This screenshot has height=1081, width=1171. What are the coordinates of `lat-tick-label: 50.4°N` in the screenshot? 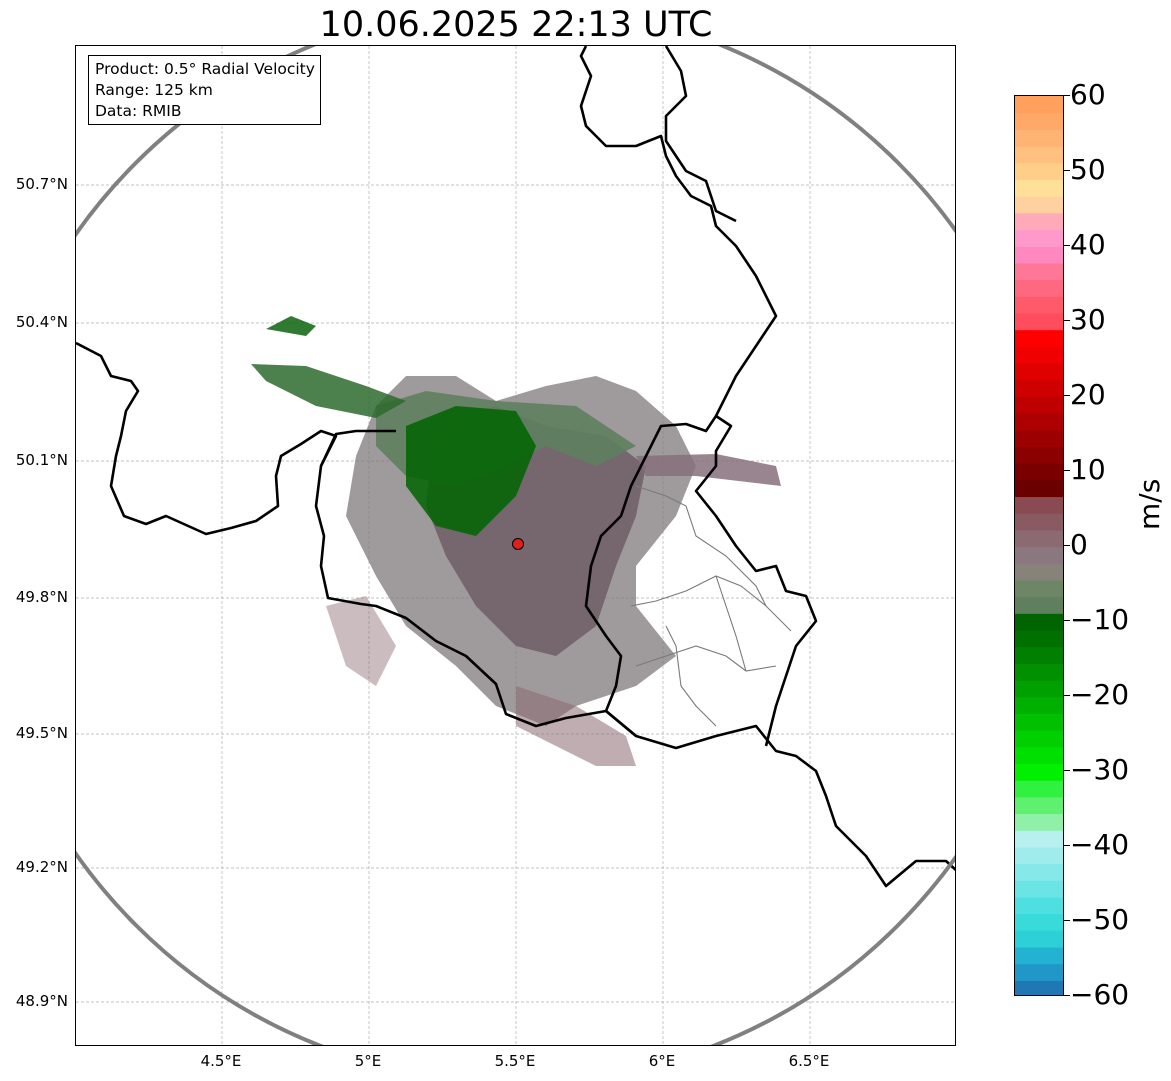 It's located at (41, 322).